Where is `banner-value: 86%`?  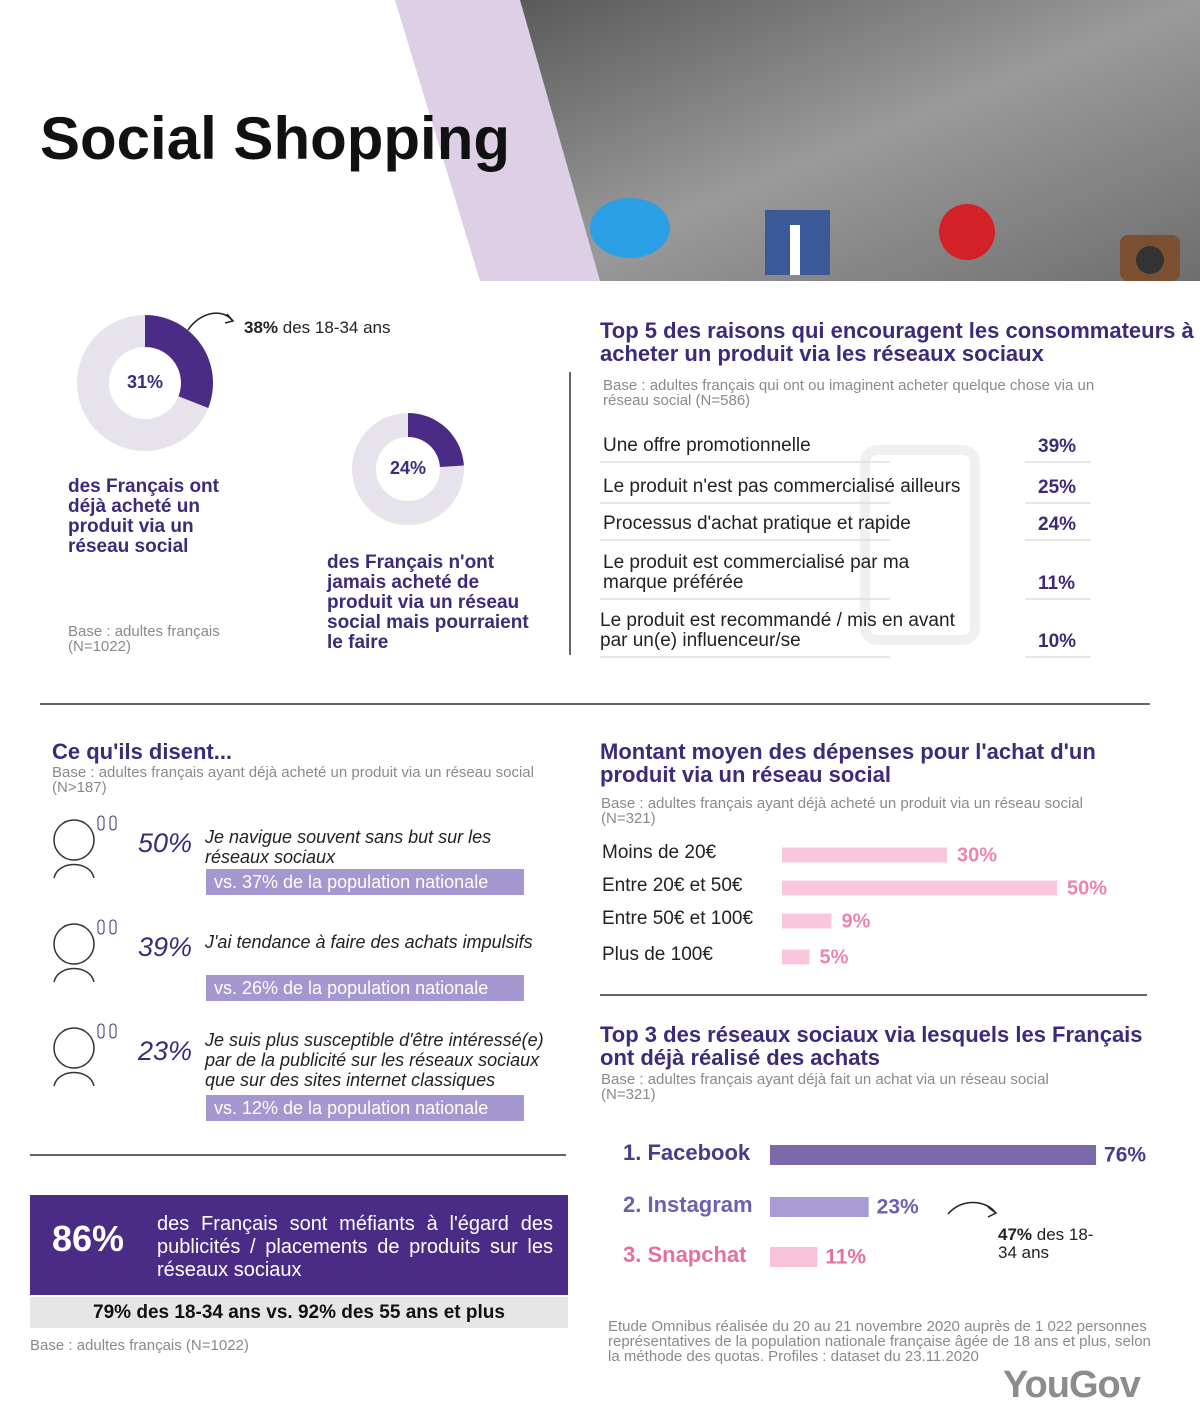
banner-value: 86% is located at coordinates (88, 1238).